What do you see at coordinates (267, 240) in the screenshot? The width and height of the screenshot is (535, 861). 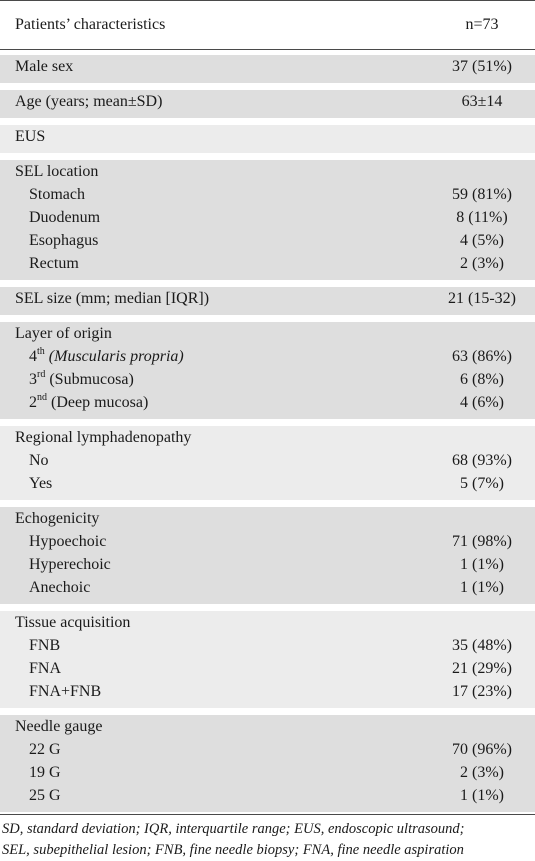 I see `list-item: Esophagus 4 (5%)` at bounding box center [267, 240].